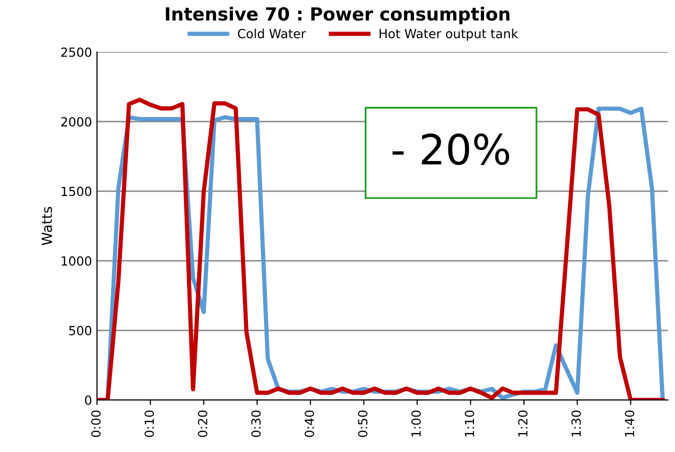 This screenshot has width=675, height=452. I want to click on annotation: - 20%, so click(451, 149).